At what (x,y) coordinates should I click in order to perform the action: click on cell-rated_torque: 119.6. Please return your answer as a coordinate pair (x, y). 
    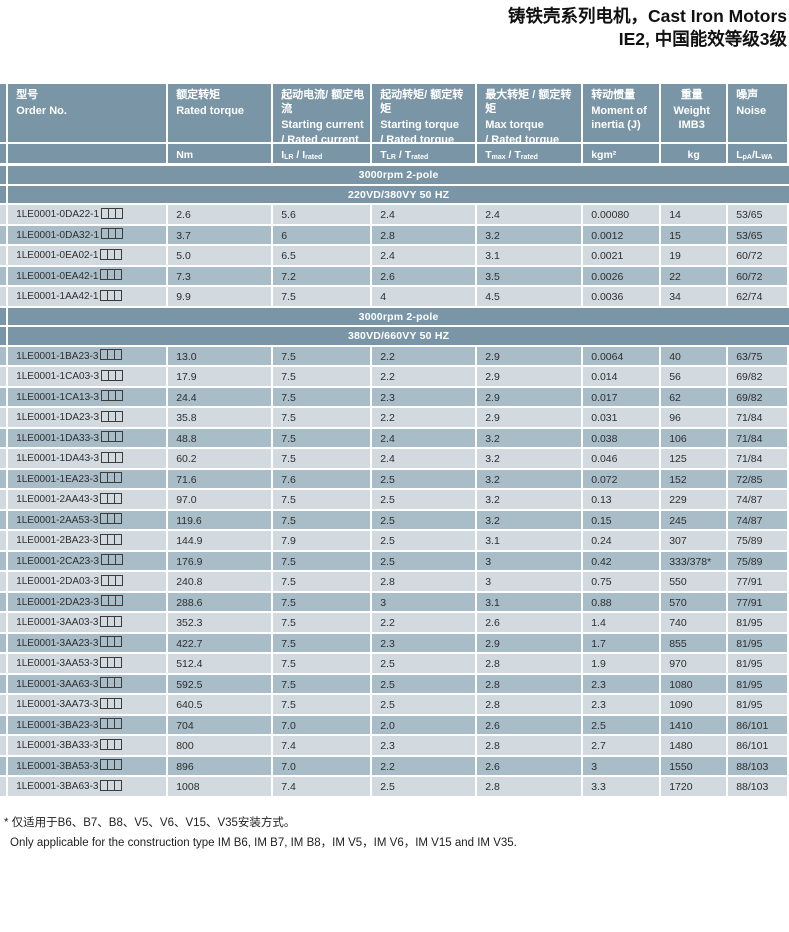
    Looking at the image, I should click on (221, 520).